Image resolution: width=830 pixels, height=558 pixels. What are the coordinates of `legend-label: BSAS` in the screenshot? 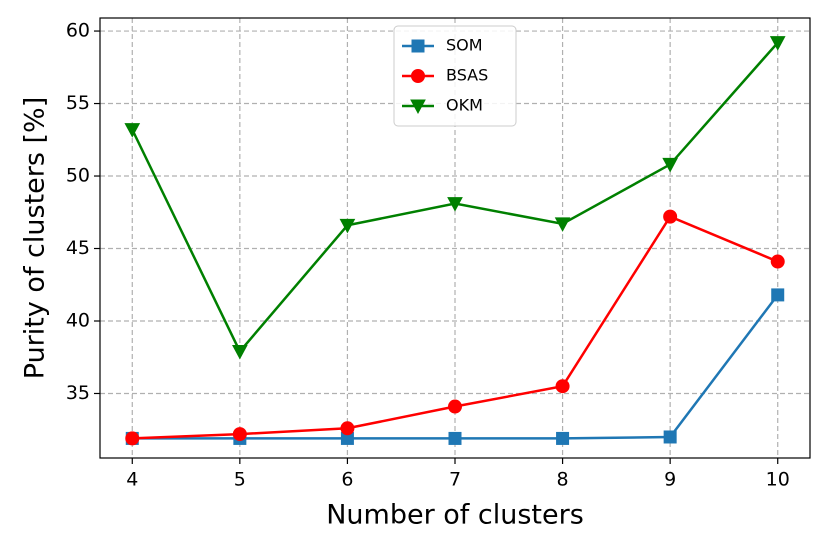 It's located at (467, 75).